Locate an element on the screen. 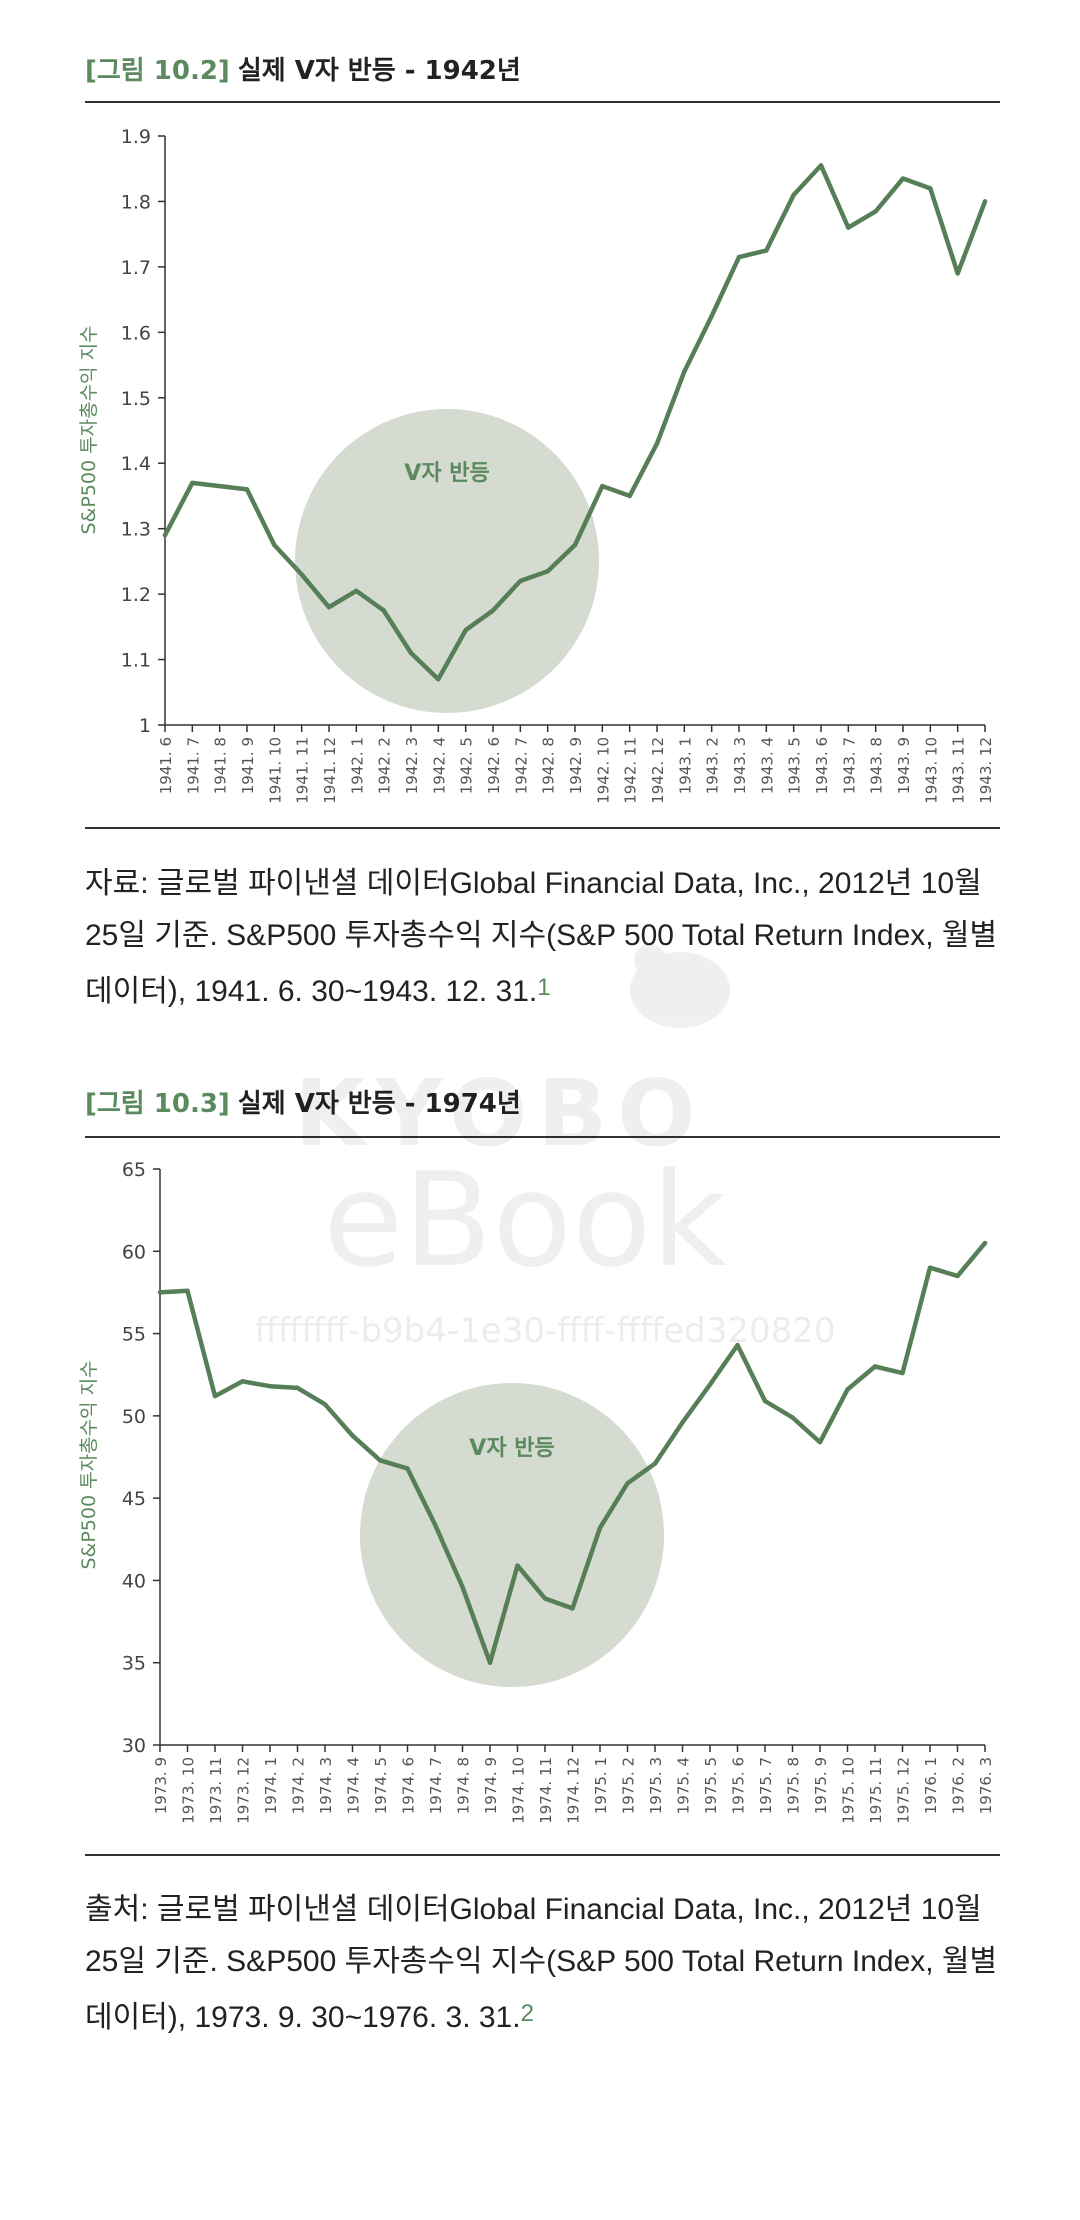  x-tick-label: 1943. 11 is located at coordinates (959, 770).